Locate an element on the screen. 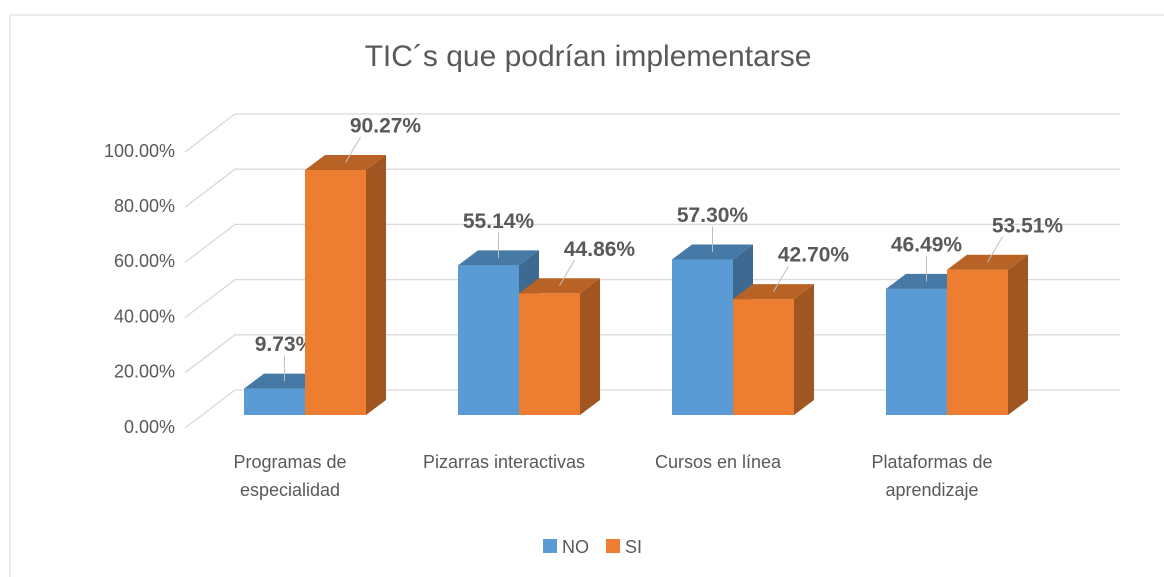 Image resolution: width=1164 pixels, height=577 pixels. data-label: 55.14% is located at coordinates (499, 221).